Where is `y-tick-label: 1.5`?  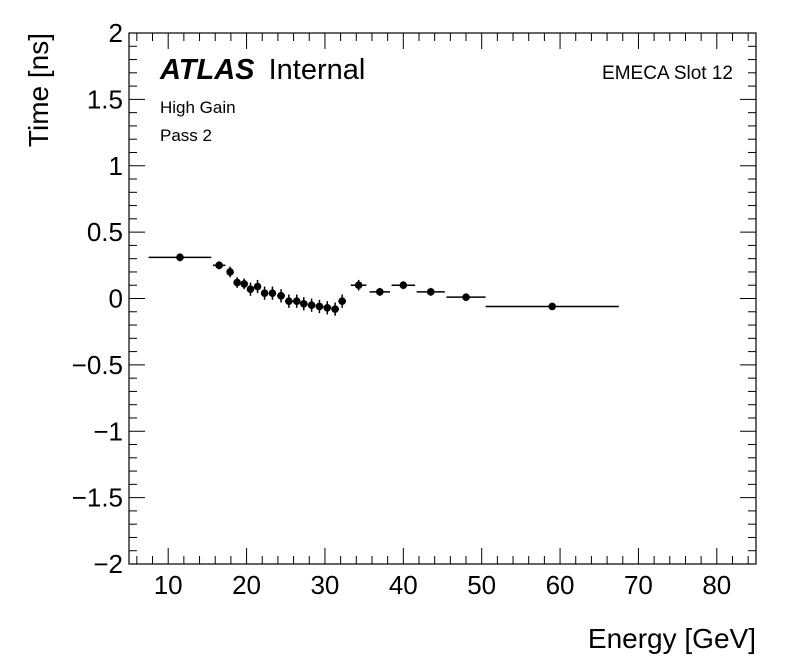
y-tick-label: 1.5 is located at coordinates (105, 99).